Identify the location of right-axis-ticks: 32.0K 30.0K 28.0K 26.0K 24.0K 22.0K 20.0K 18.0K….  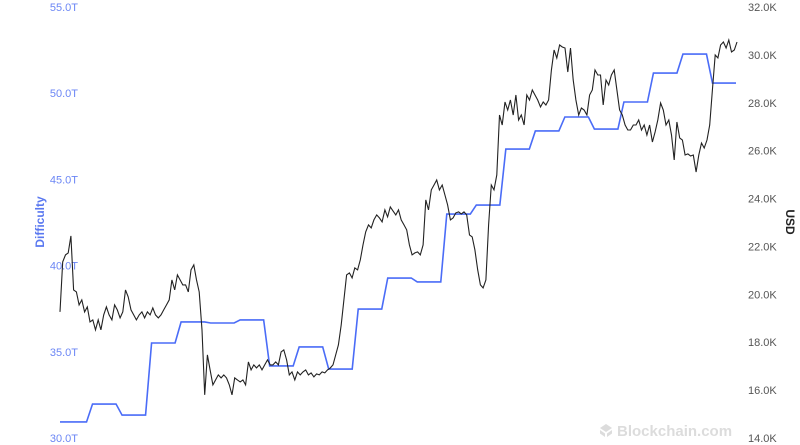
(762, 223).